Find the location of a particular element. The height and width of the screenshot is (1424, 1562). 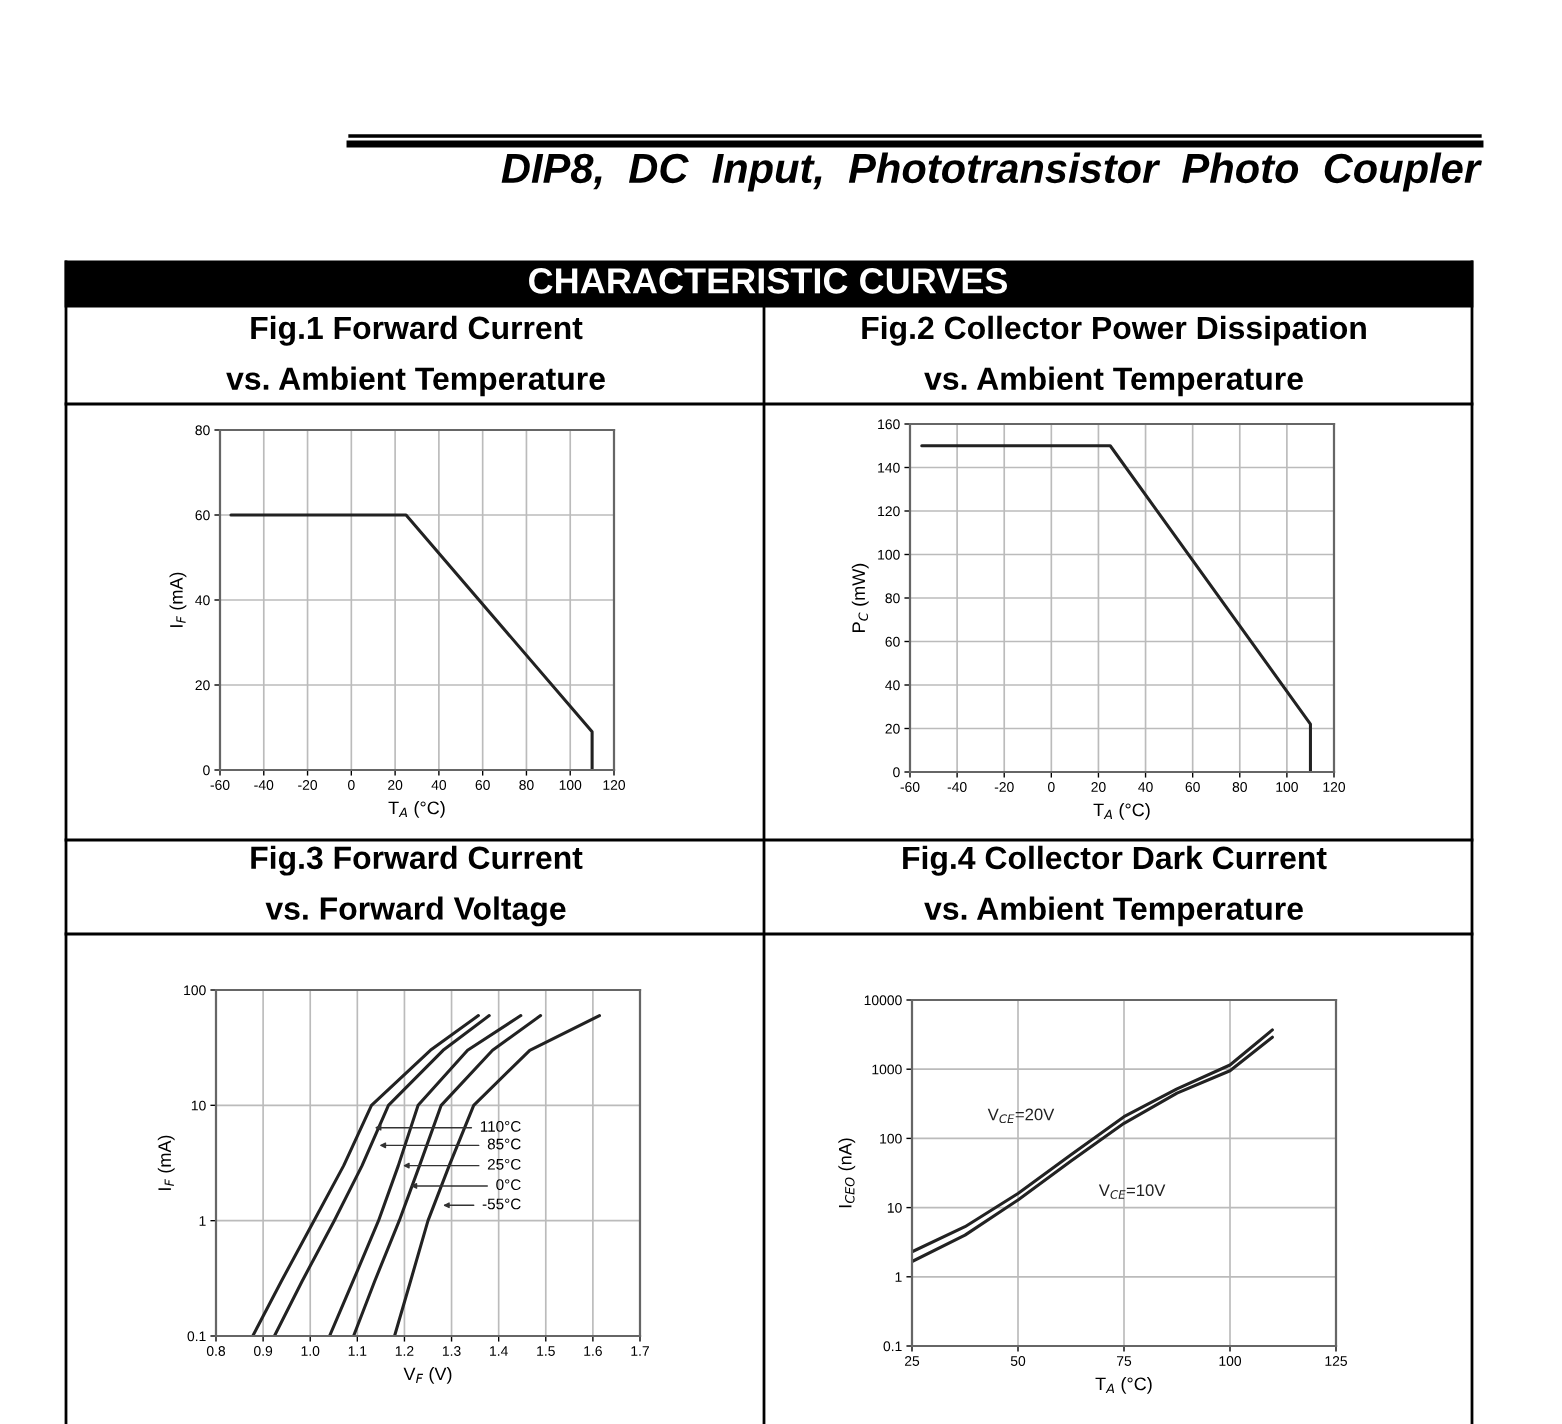

x-axis-title: V$_{F}$ (V) is located at coordinates (427, 1375).